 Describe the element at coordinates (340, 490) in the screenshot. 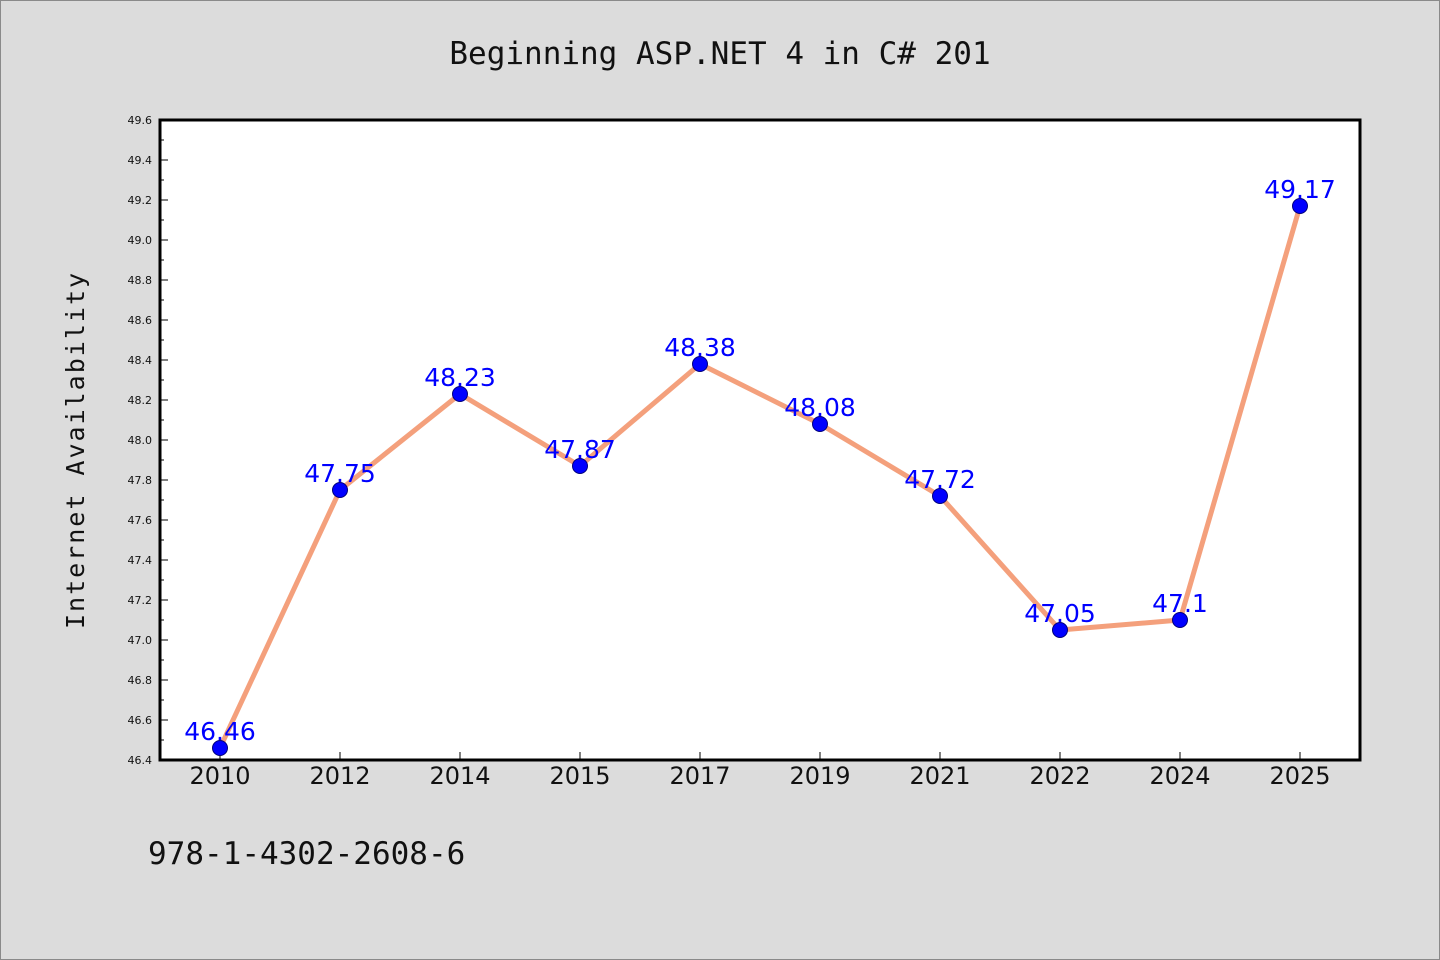

I see `data-point-2012` at that location.